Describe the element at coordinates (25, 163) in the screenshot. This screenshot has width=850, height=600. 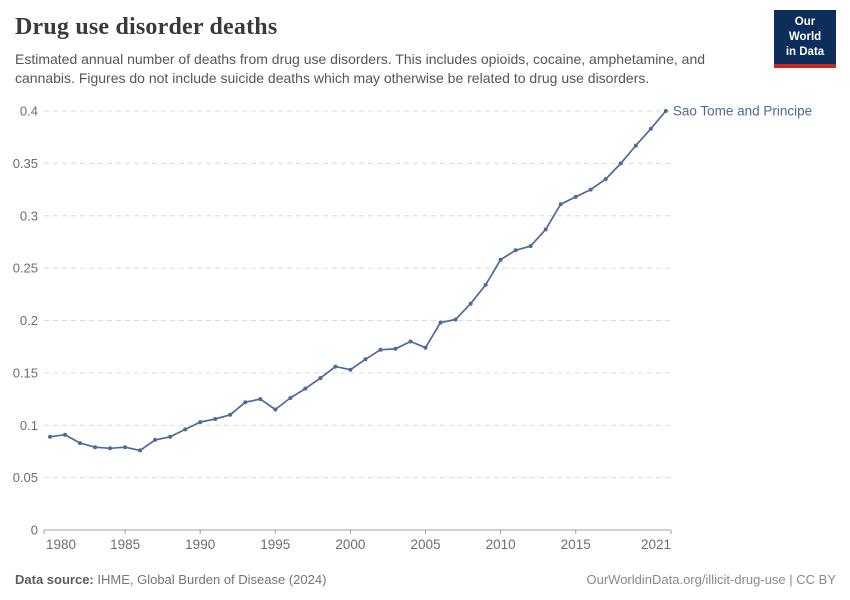
I see `y-tick-label: 0.35` at that location.